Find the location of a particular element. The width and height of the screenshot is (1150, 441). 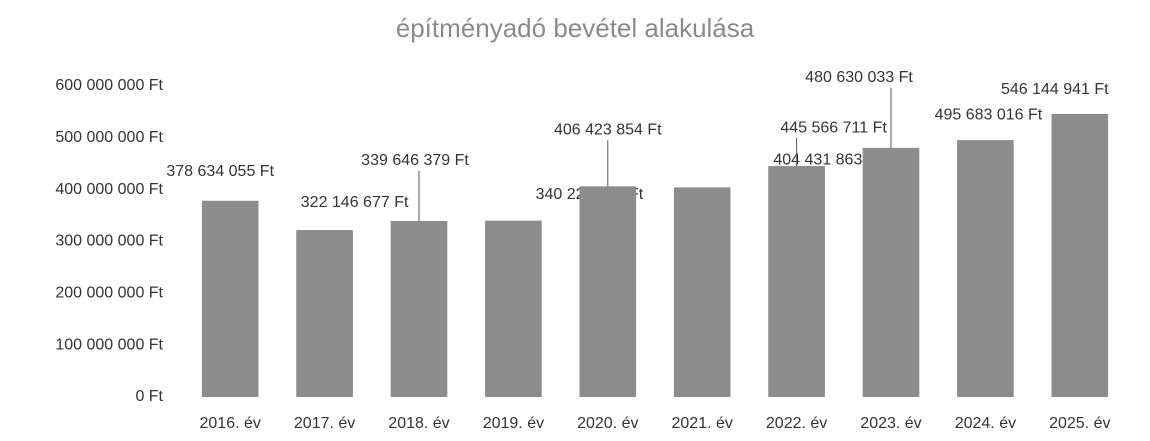

data-label: 445 566 711 Ft is located at coordinates (833, 127).